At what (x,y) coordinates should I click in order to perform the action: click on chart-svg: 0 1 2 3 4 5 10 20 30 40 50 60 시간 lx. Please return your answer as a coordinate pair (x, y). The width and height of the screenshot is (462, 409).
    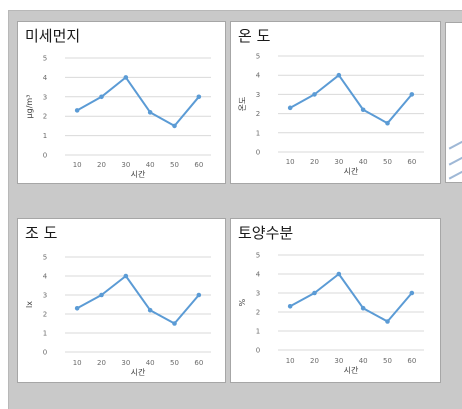
    Looking at the image, I should click on (118, 315).